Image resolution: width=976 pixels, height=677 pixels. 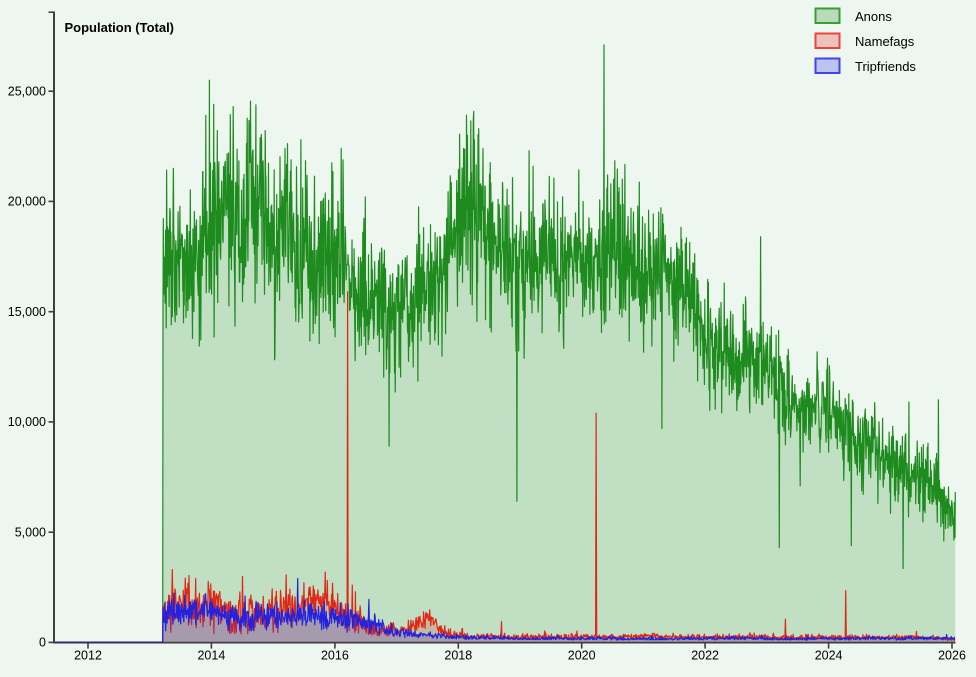 I want to click on svg-text: 2024, so click(x=829, y=656).